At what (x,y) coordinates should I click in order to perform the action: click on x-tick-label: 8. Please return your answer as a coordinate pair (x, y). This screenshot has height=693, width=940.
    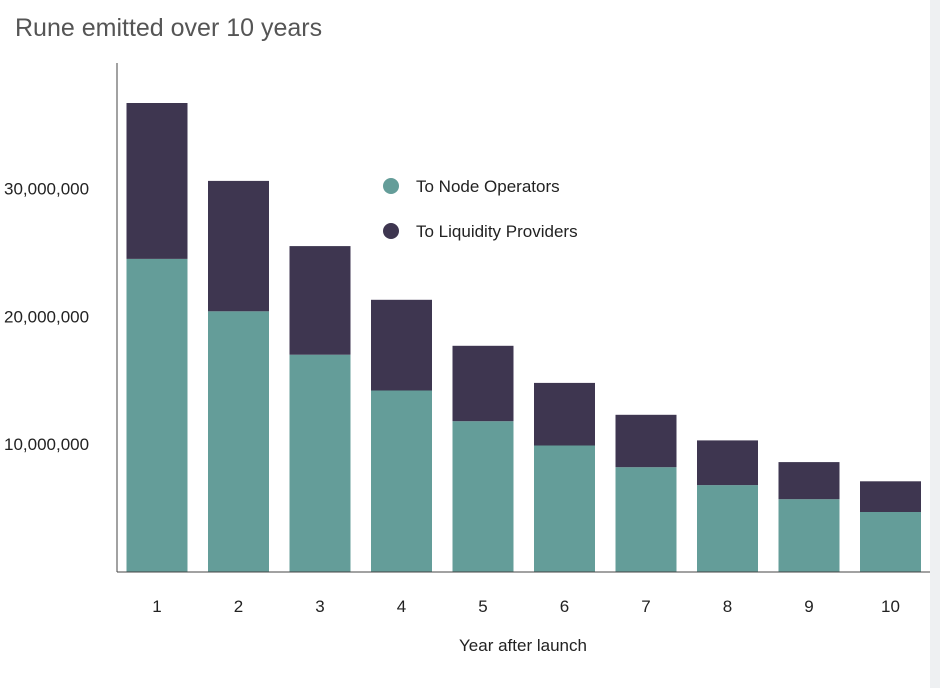
    Looking at the image, I should click on (727, 606).